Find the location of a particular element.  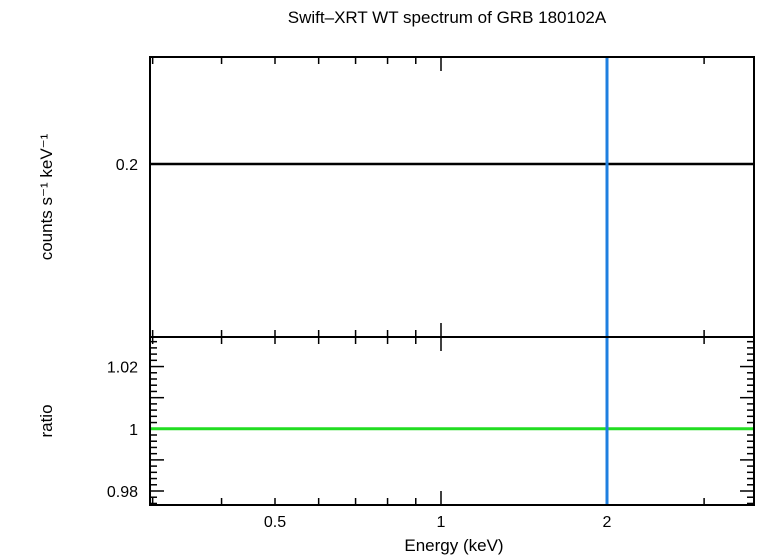

x-tick-label: 0.5 is located at coordinates (275, 522).